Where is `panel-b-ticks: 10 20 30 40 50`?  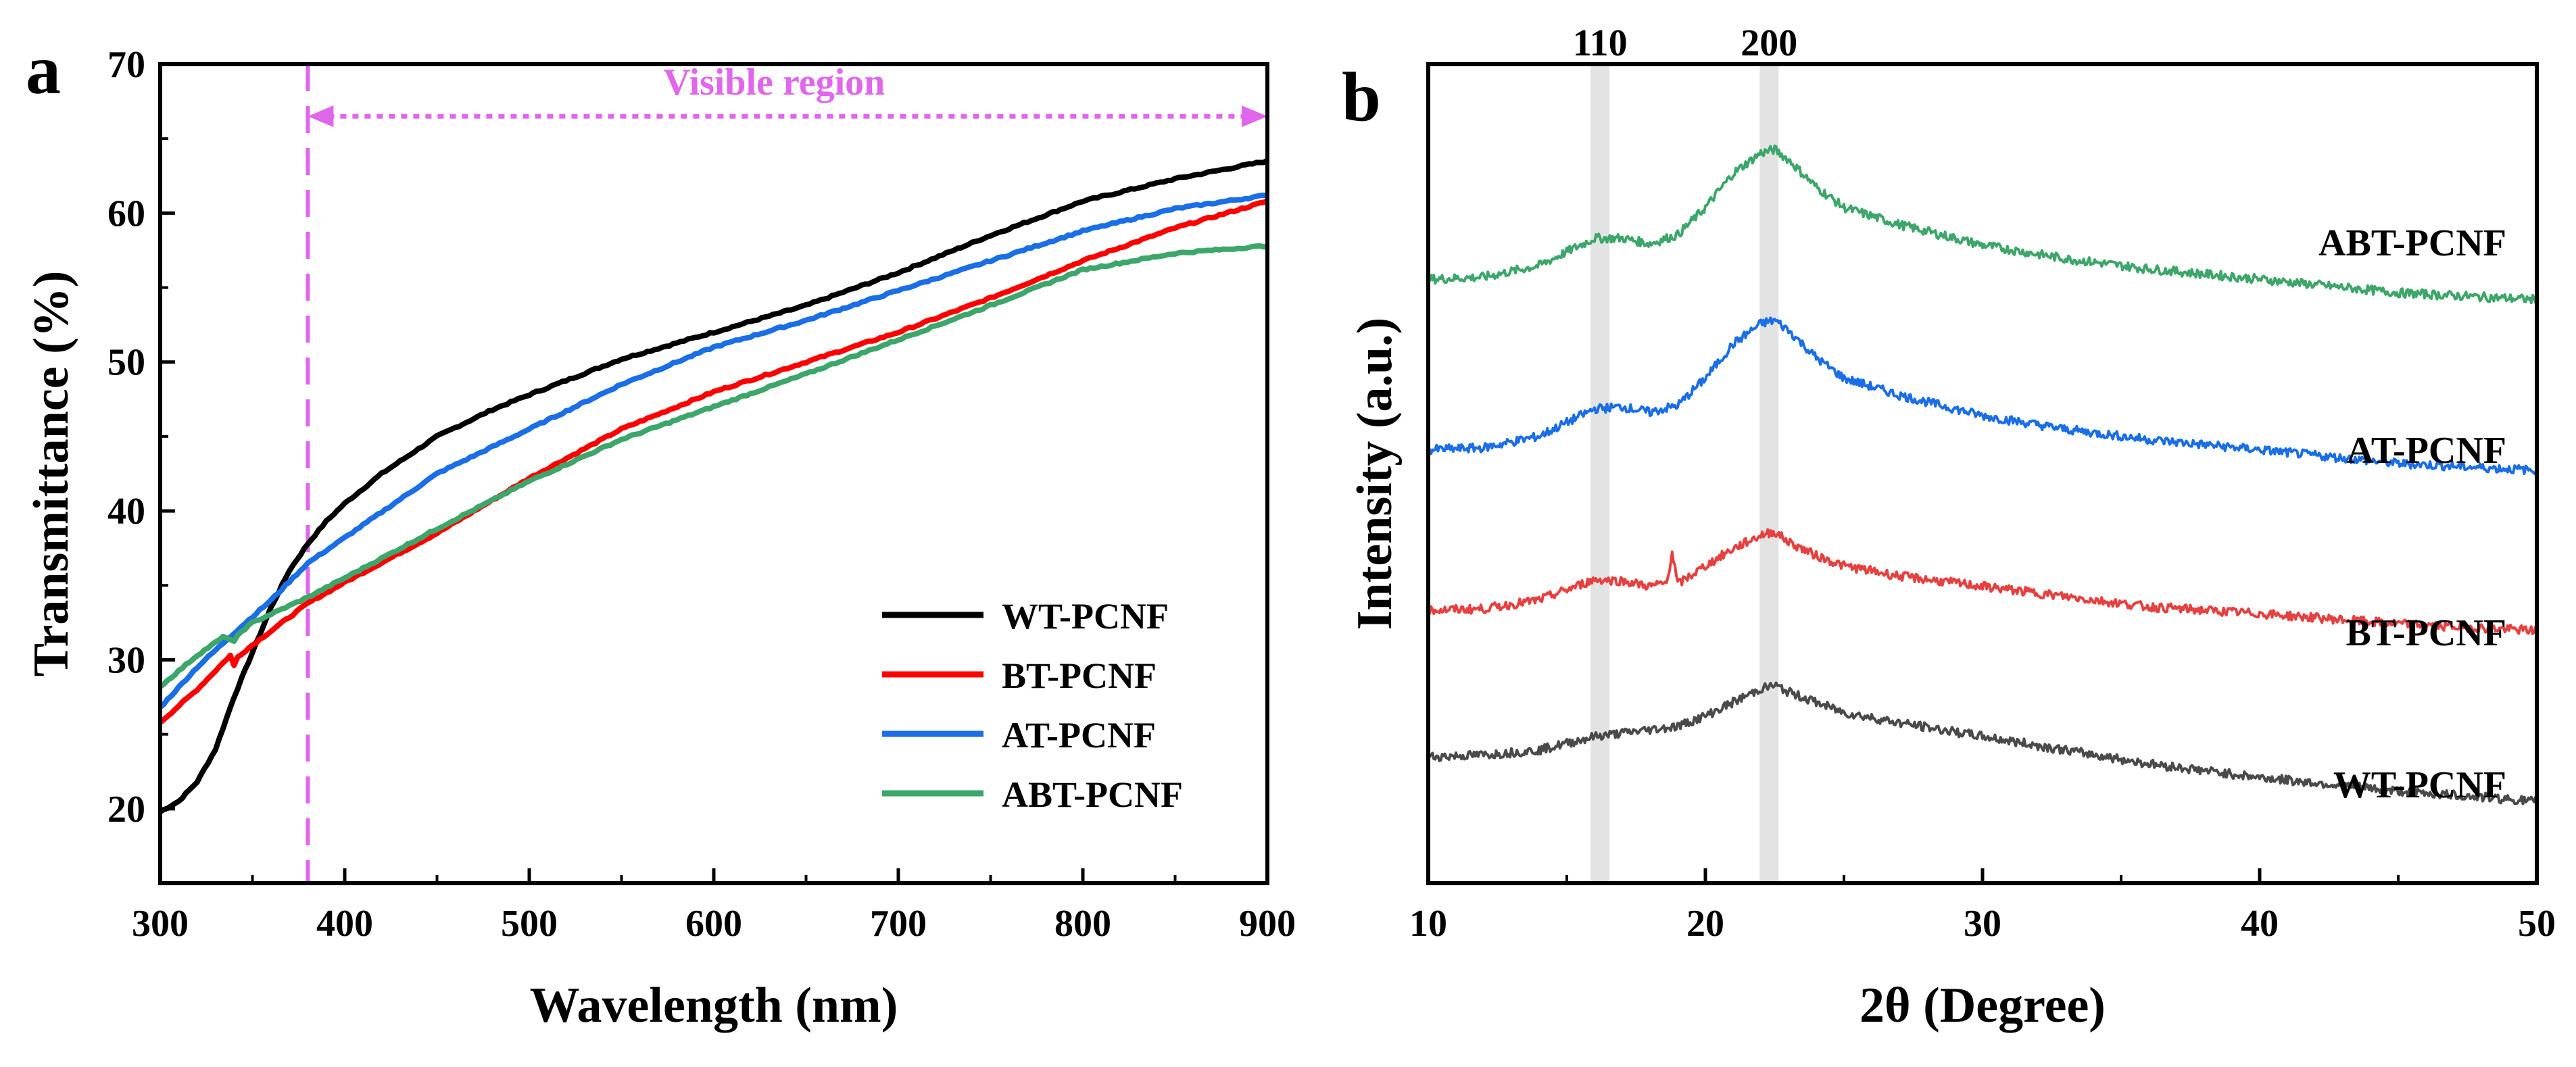 panel-b-ticks: 10 20 30 40 50 is located at coordinates (1982, 907).